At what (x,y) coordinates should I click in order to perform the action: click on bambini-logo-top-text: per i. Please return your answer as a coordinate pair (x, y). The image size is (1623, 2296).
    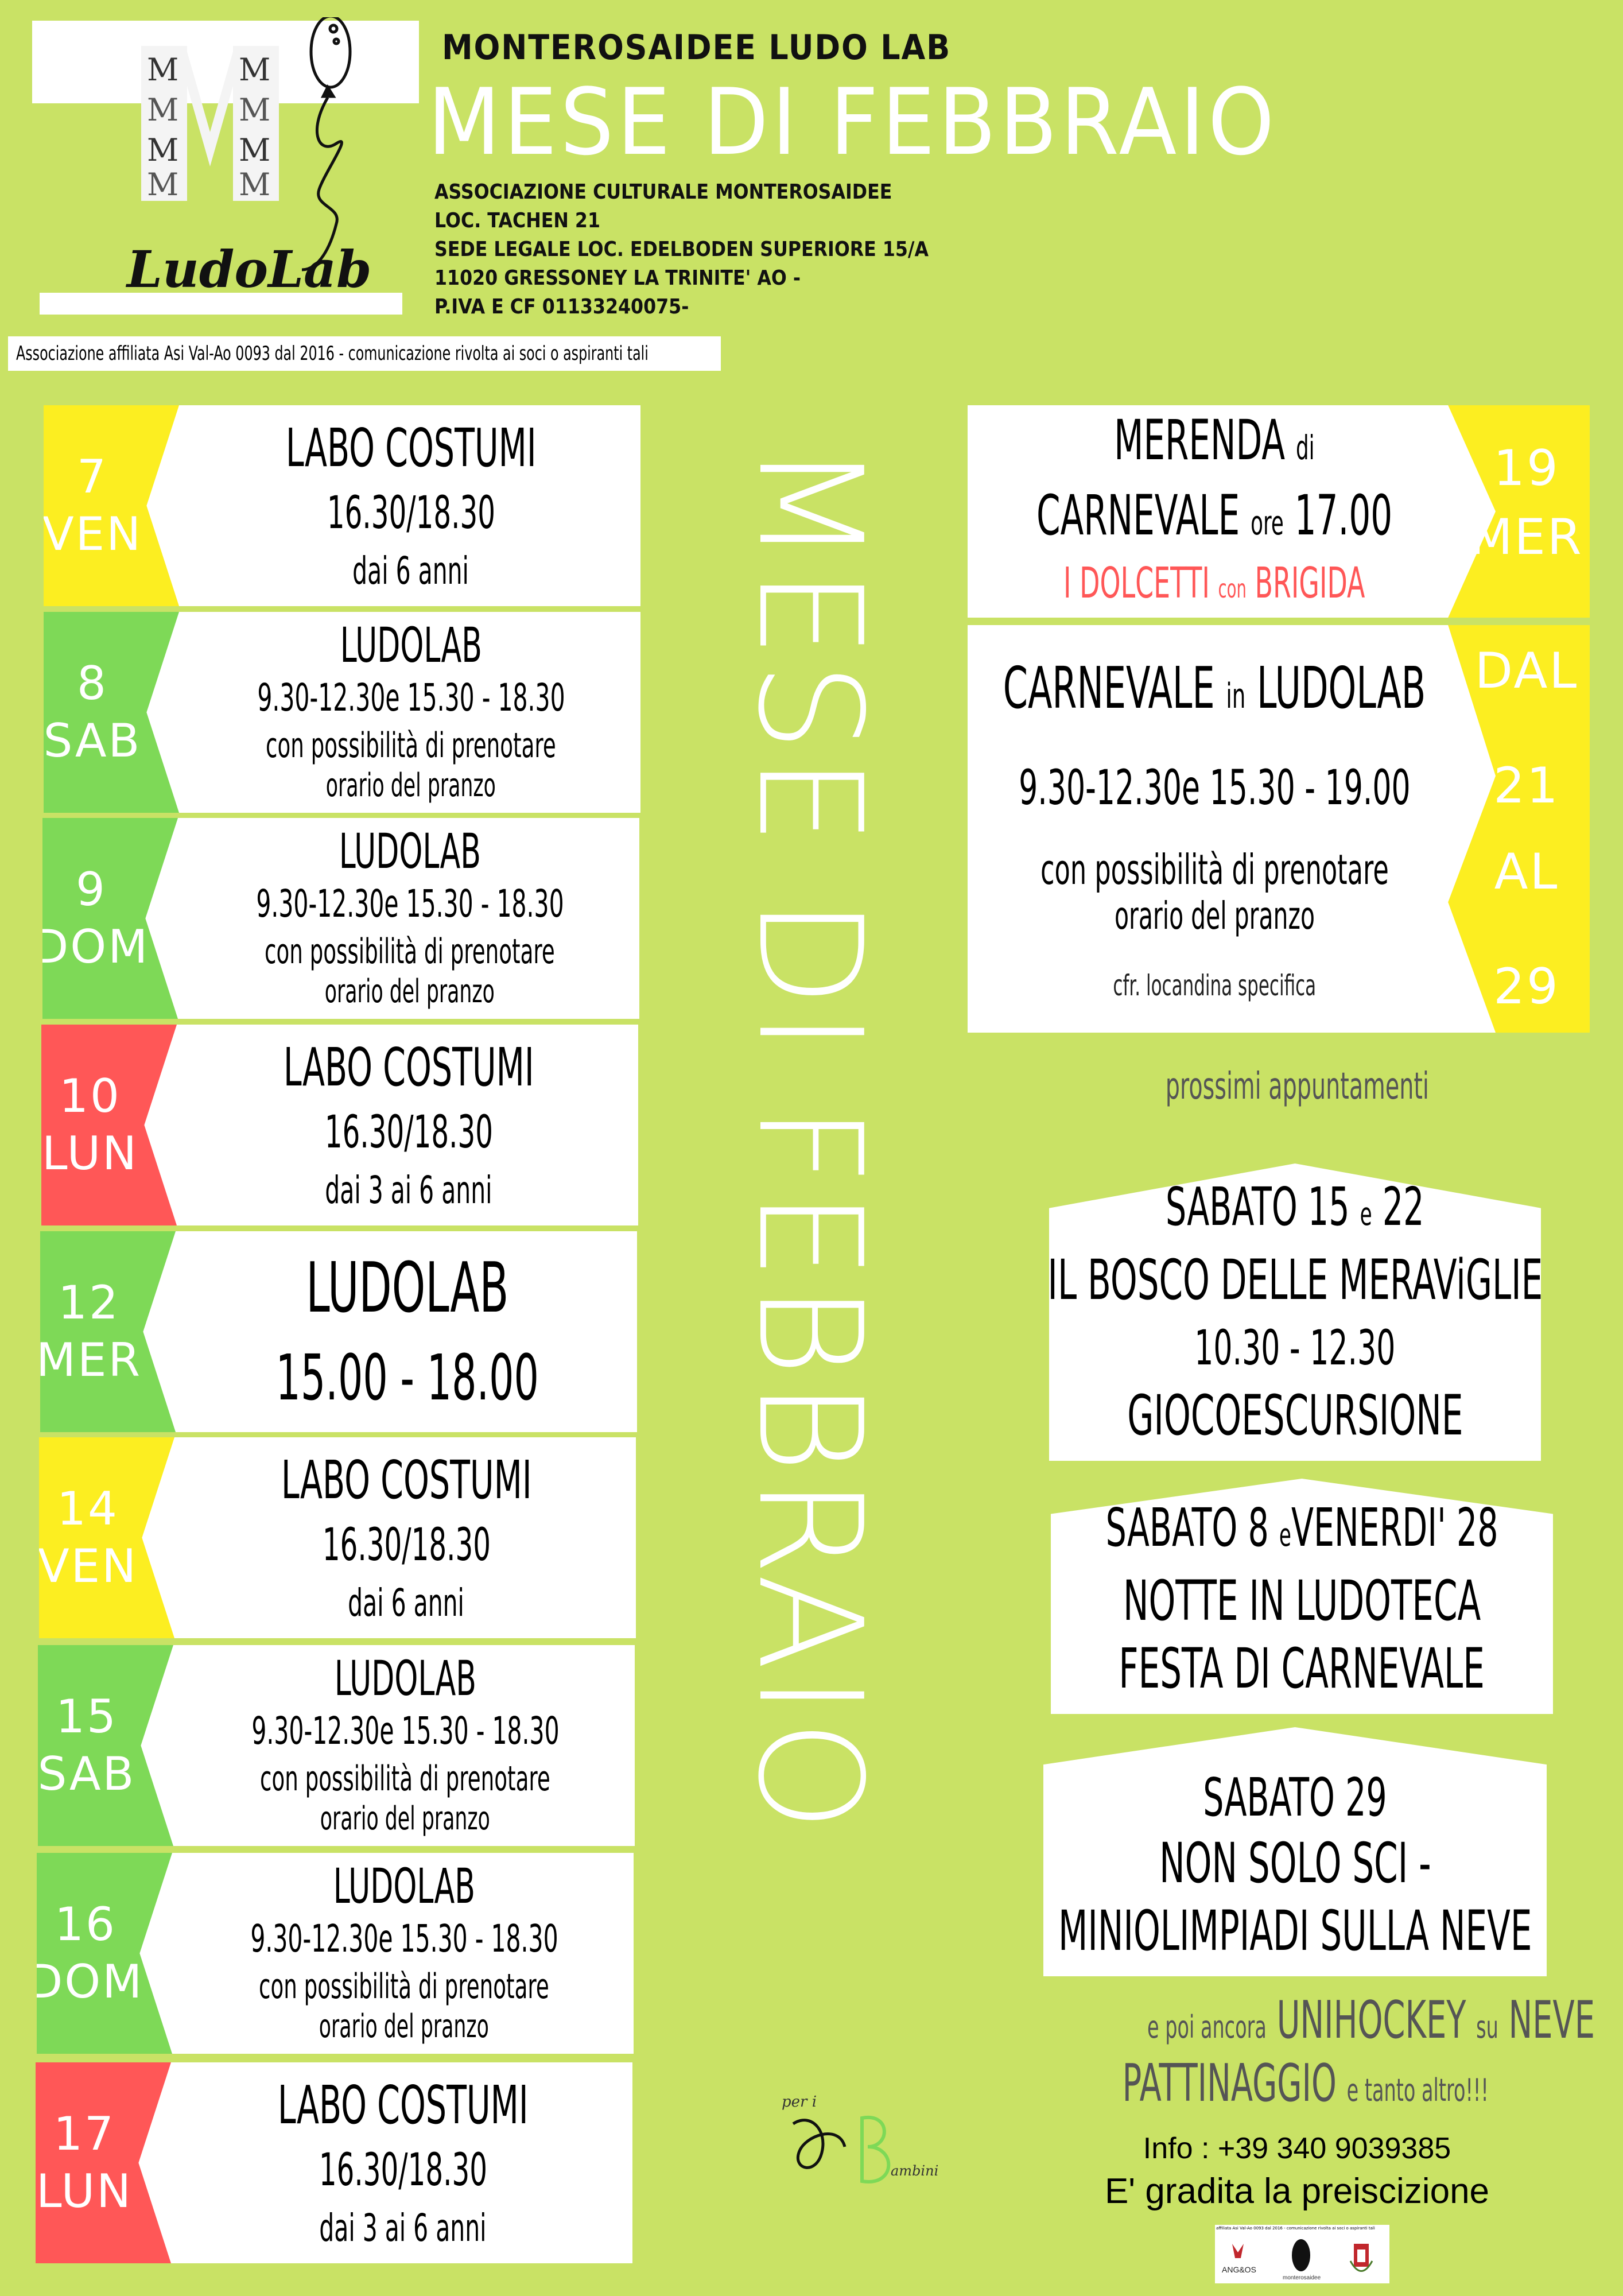
    Looking at the image, I should click on (799, 2102).